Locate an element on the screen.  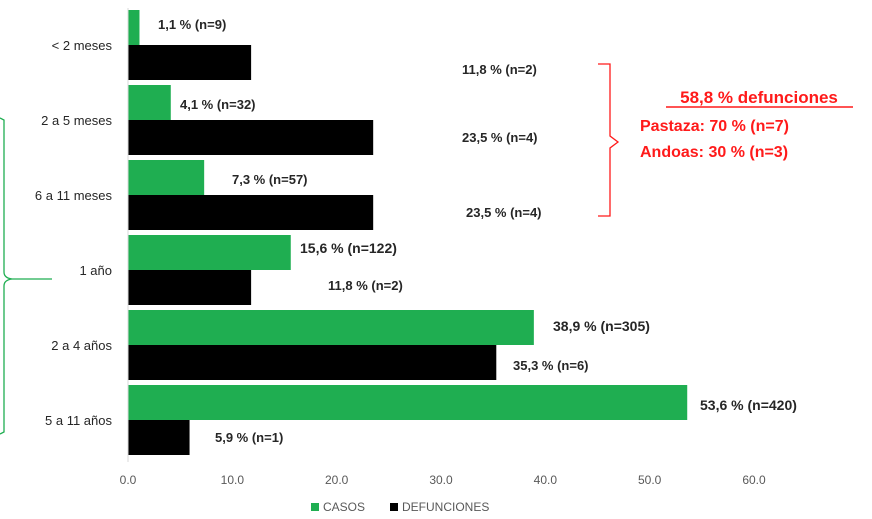
data-label-casos-1: 4,1 % (n=32) is located at coordinates (218, 104).